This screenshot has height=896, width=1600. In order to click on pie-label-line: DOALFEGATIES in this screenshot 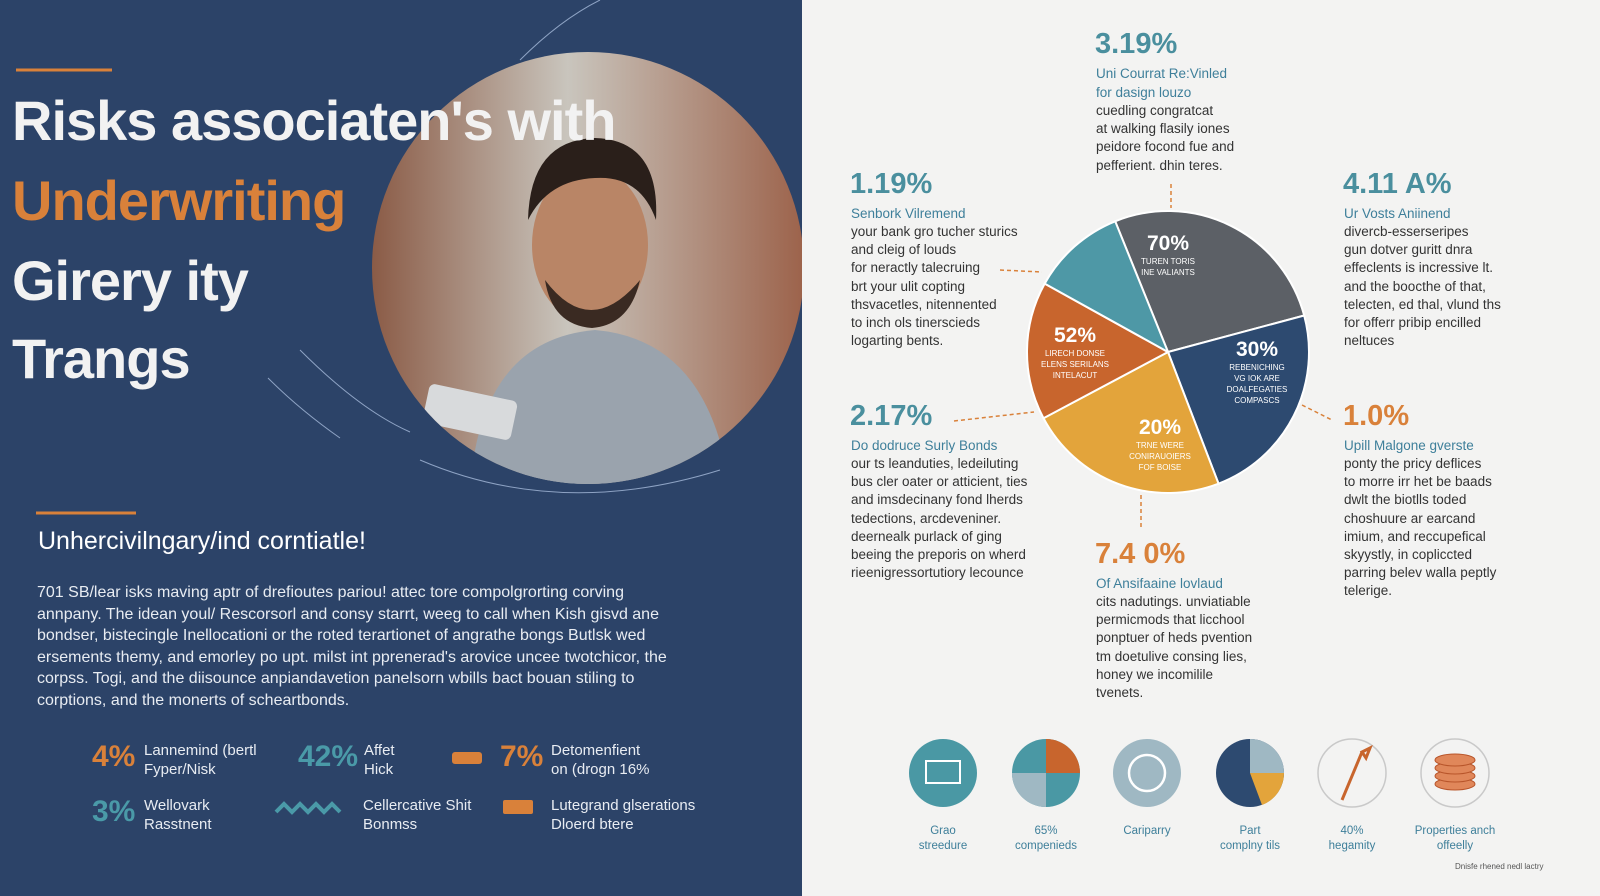, I will do `click(1257, 389)`.